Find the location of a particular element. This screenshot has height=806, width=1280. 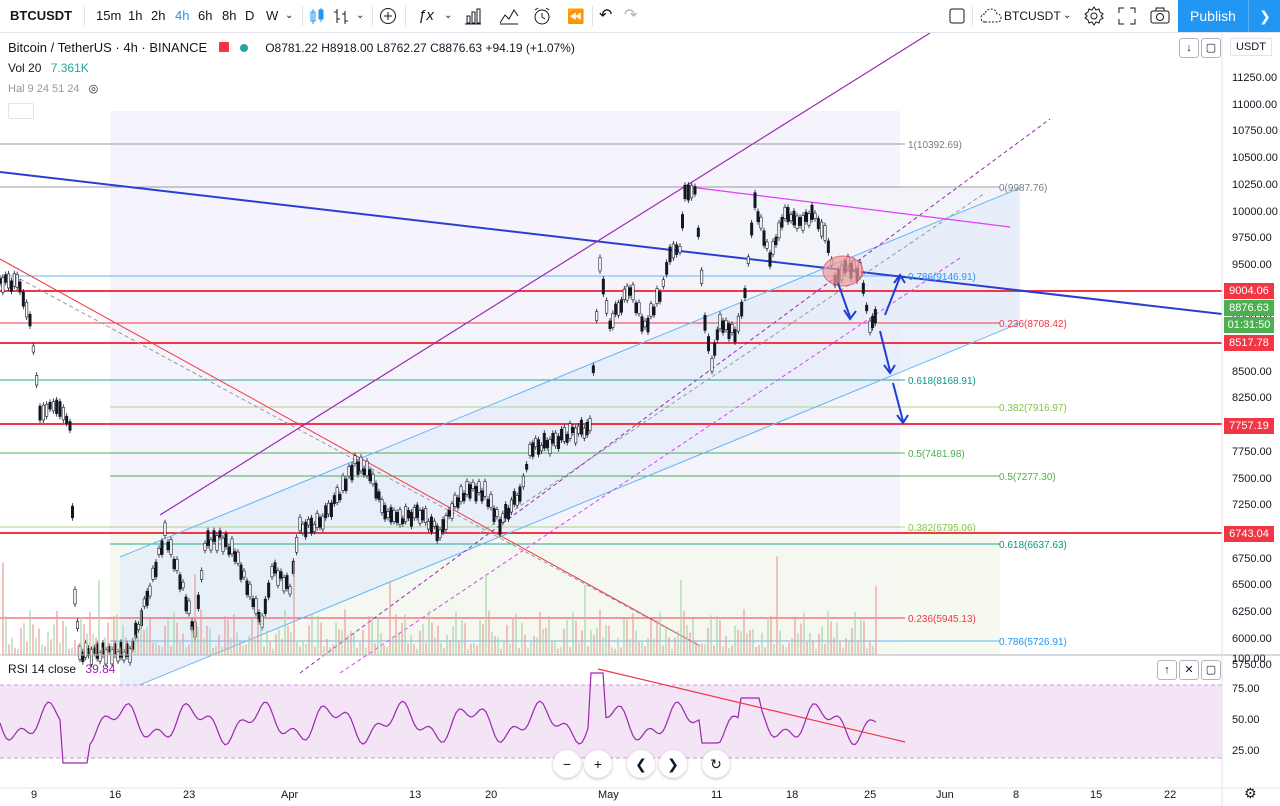

scroll-right-button: ❯ is located at coordinates (673, 764).